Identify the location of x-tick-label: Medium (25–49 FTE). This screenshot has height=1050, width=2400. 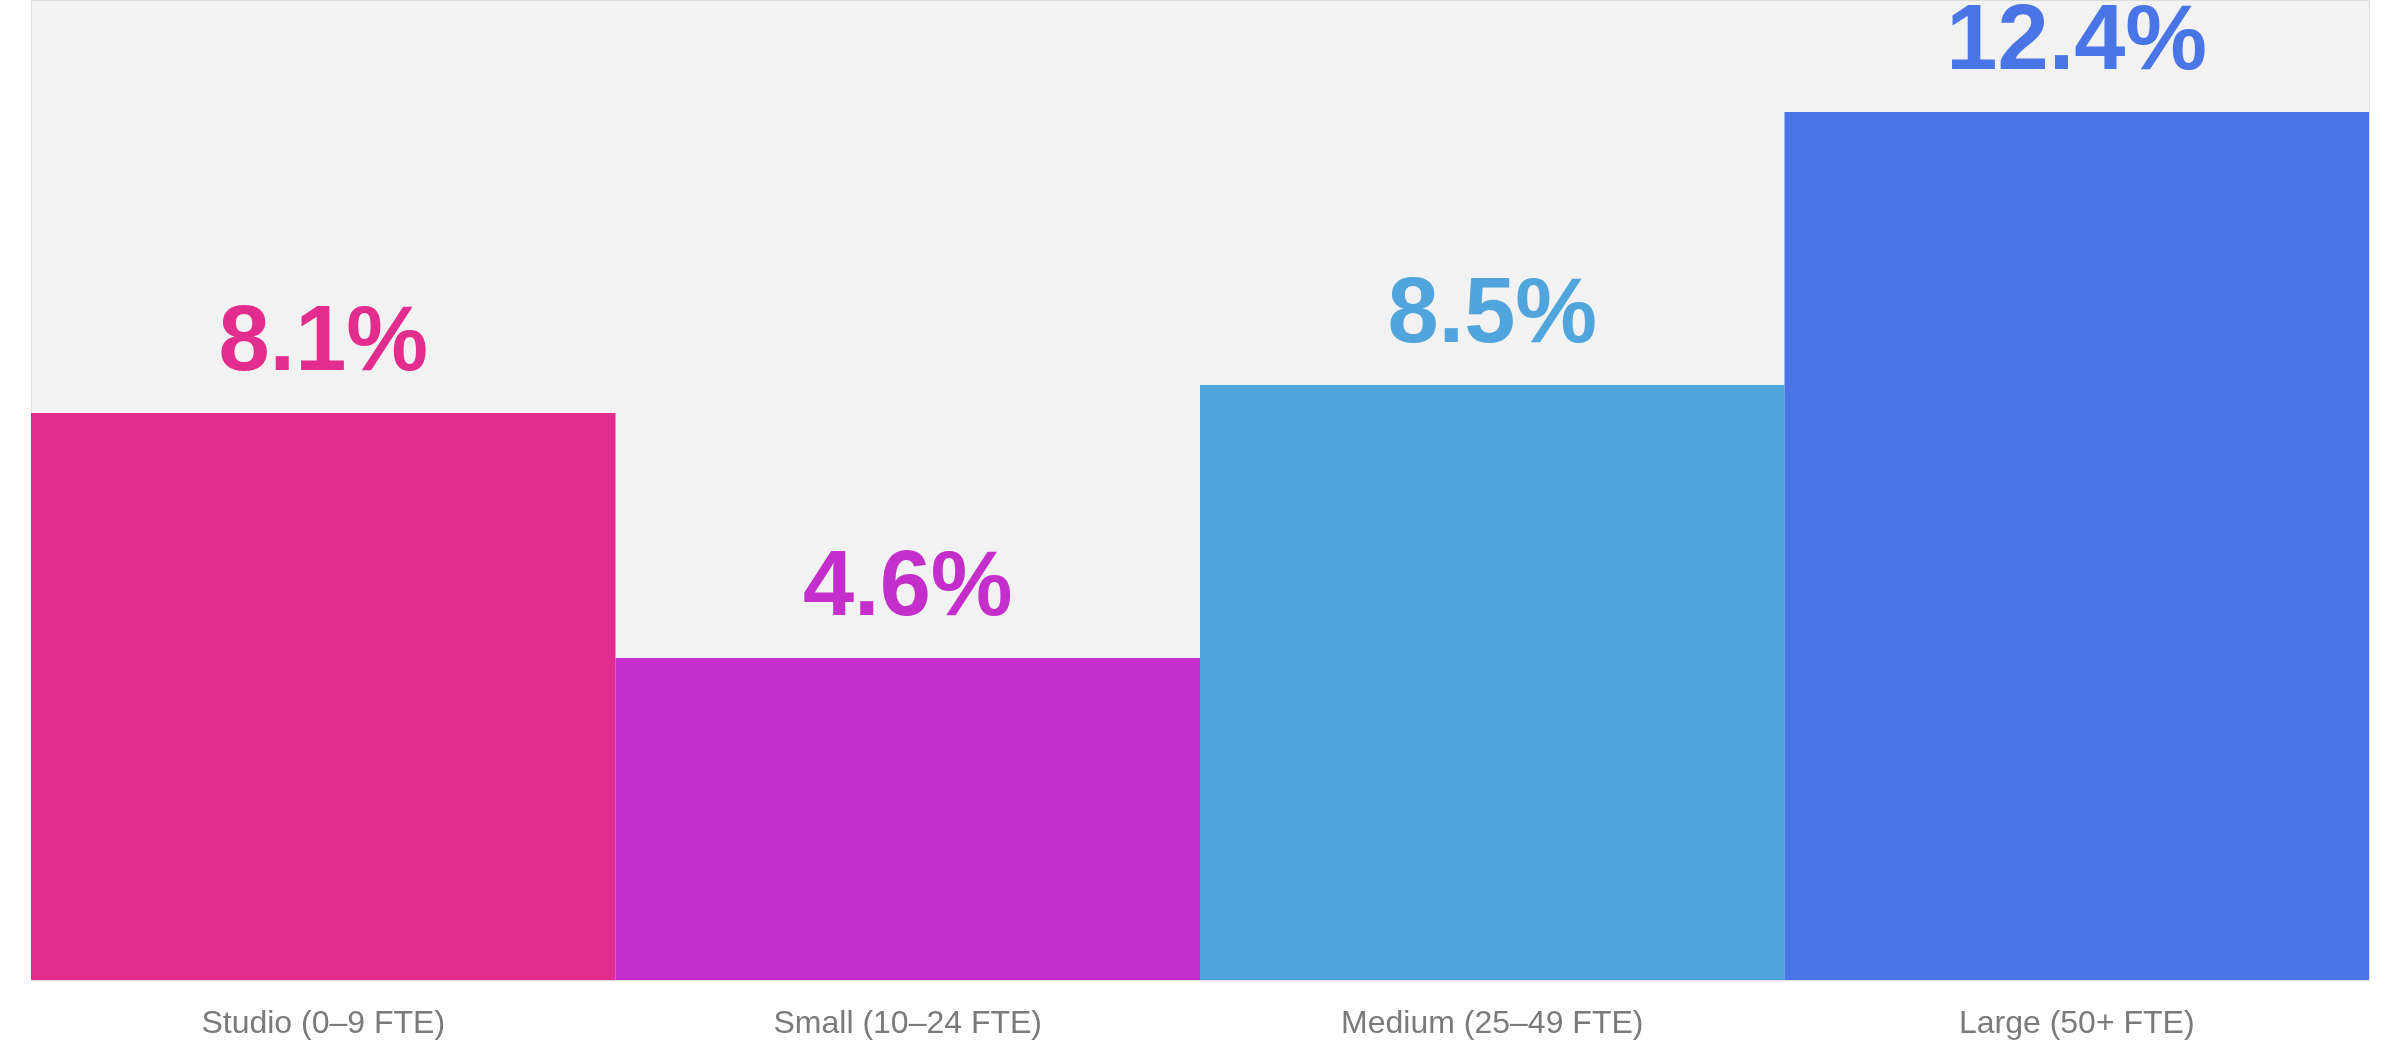
(1492, 1021).